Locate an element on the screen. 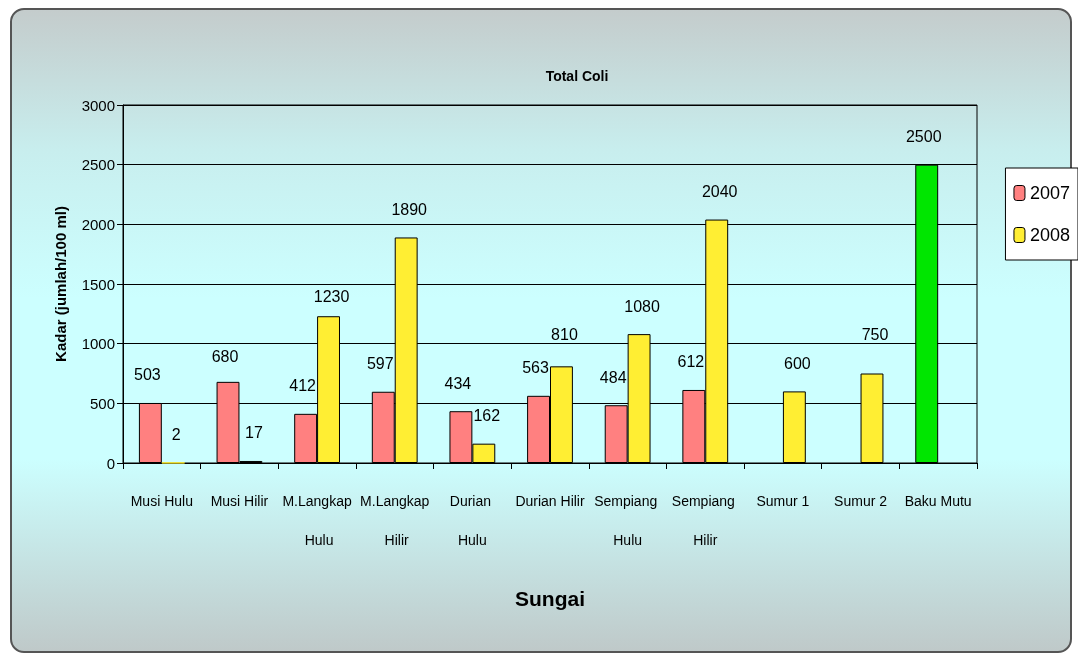 The height and width of the screenshot is (657, 1078). data-label: 412 is located at coordinates (303, 386).